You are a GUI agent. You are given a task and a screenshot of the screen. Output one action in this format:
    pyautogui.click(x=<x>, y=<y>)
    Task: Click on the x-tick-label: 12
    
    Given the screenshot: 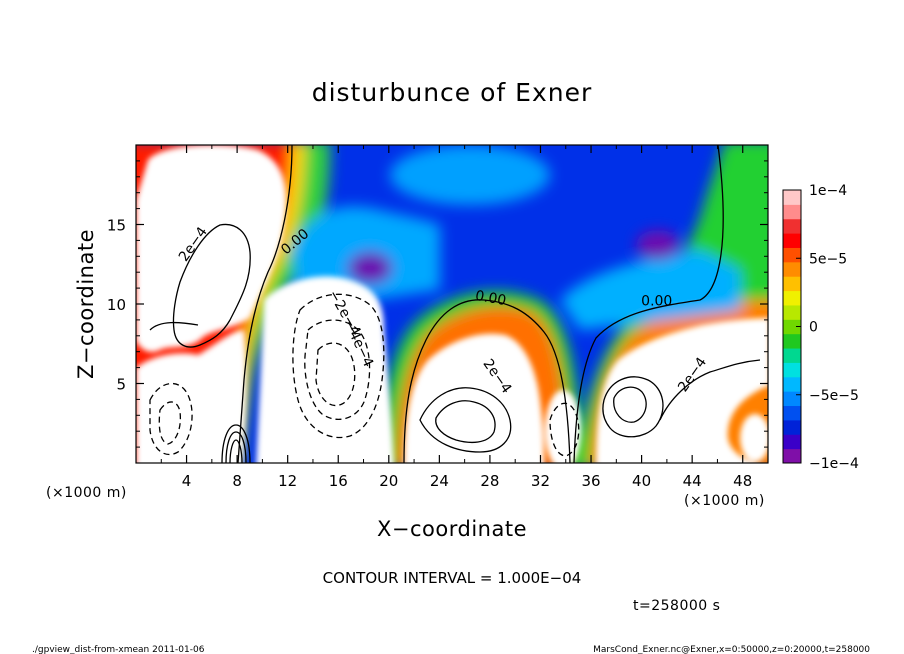 What is the action you would take?
    pyautogui.click(x=287, y=481)
    